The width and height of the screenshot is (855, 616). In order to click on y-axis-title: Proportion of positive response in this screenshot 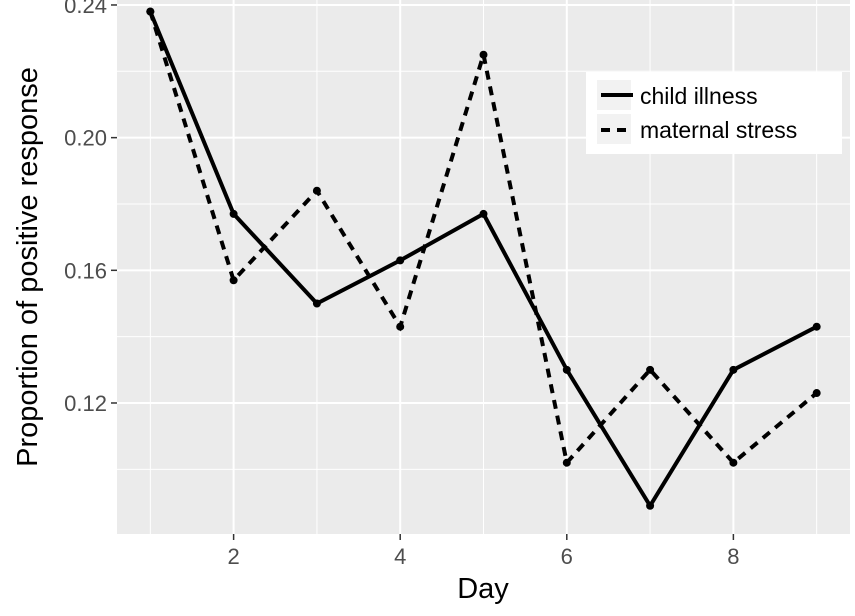, I will do `click(28, 267)`.